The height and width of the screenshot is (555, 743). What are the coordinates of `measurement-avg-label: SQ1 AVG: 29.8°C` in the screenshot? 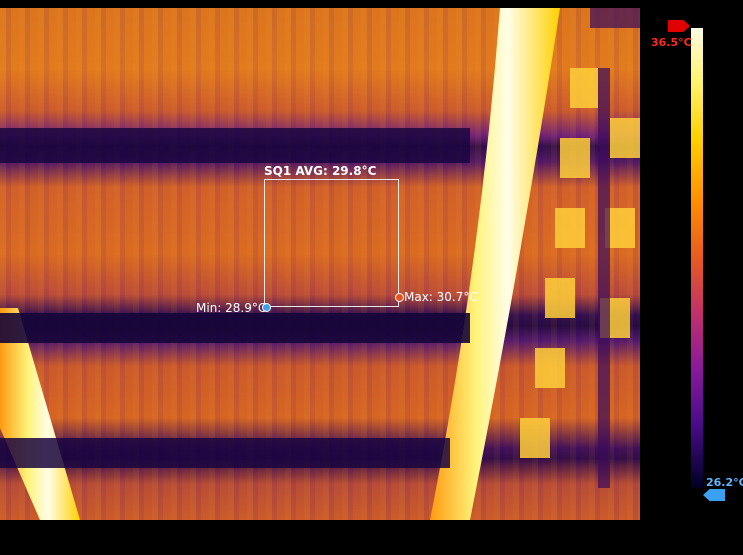 It's located at (320, 171).